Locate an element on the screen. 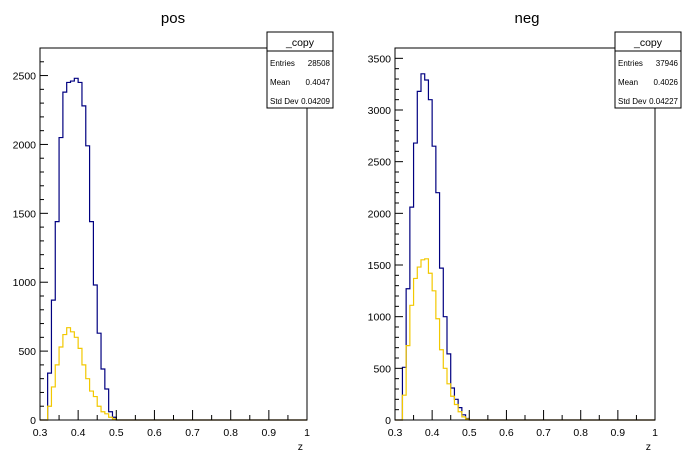 The width and height of the screenshot is (696, 472). chart-title: neg is located at coordinates (526, 18).